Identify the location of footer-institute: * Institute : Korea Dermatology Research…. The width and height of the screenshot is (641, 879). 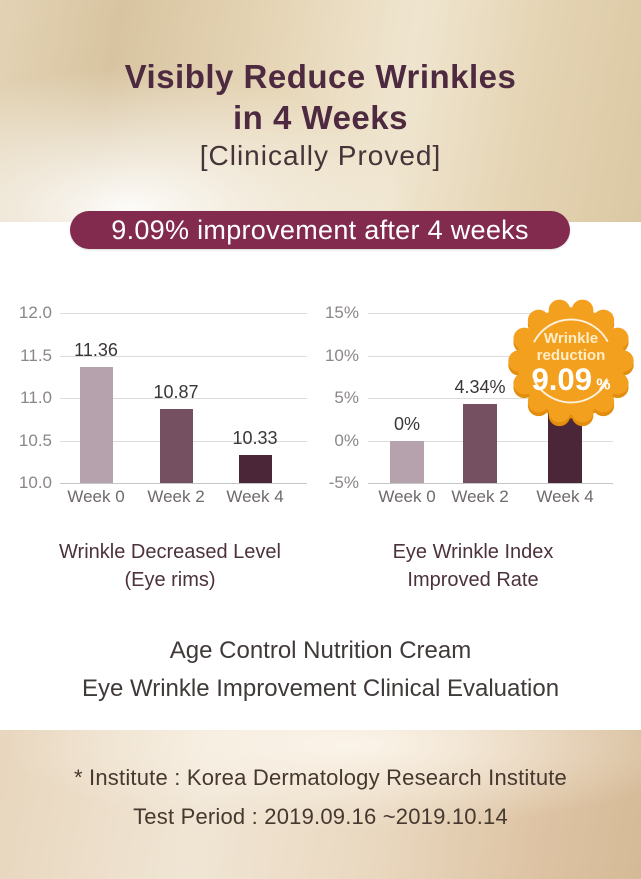
(320, 777).